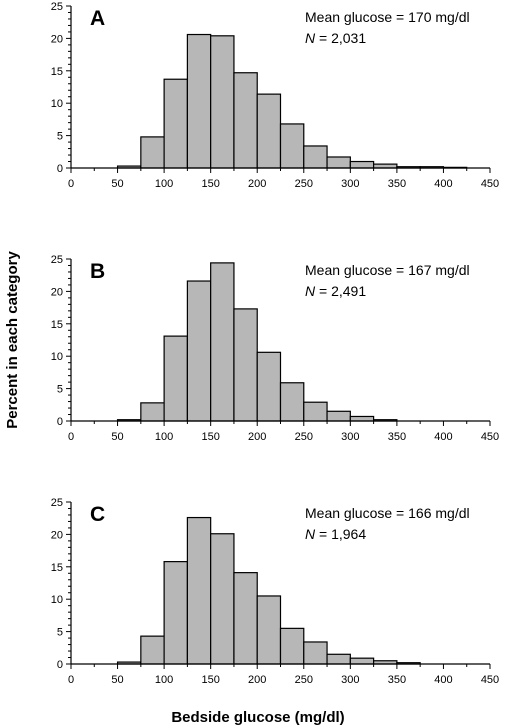  Describe the element at coordinates (340, 291) in the screenshot. I see `n-value: = 2,491` at that location.